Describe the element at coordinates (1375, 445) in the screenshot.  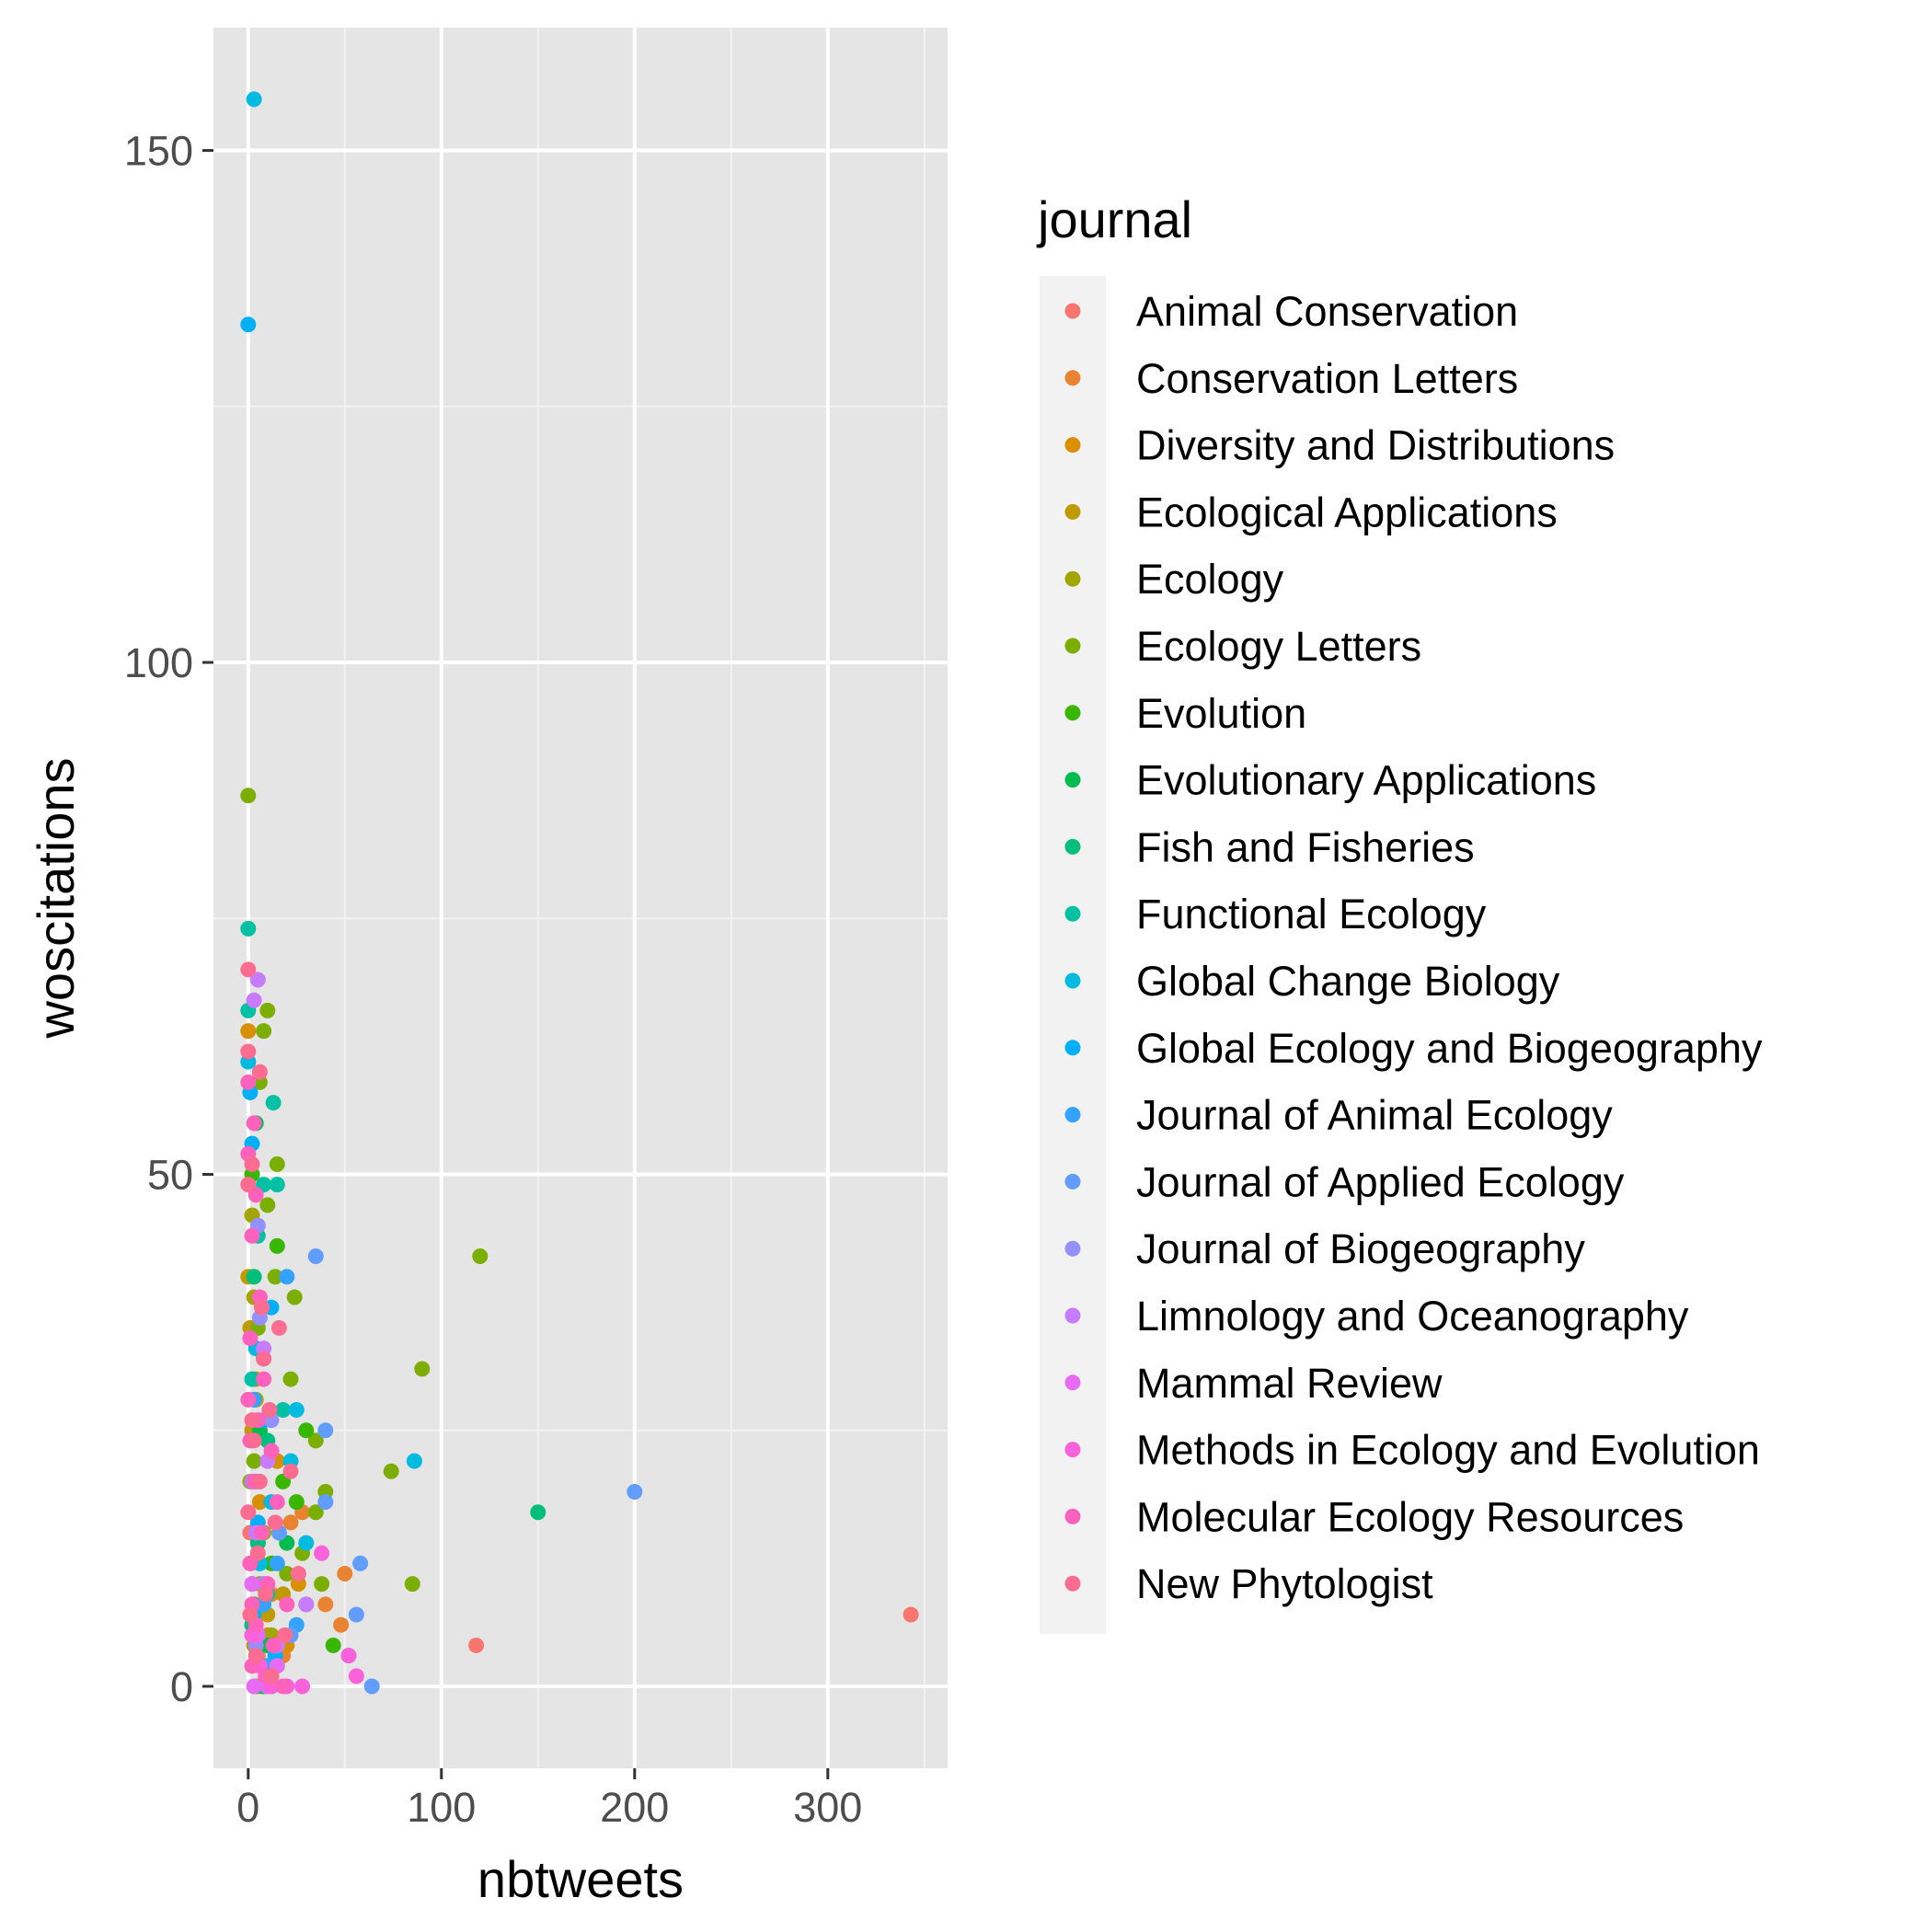
I see `legend-label: Diversity and Distributions` at that location.